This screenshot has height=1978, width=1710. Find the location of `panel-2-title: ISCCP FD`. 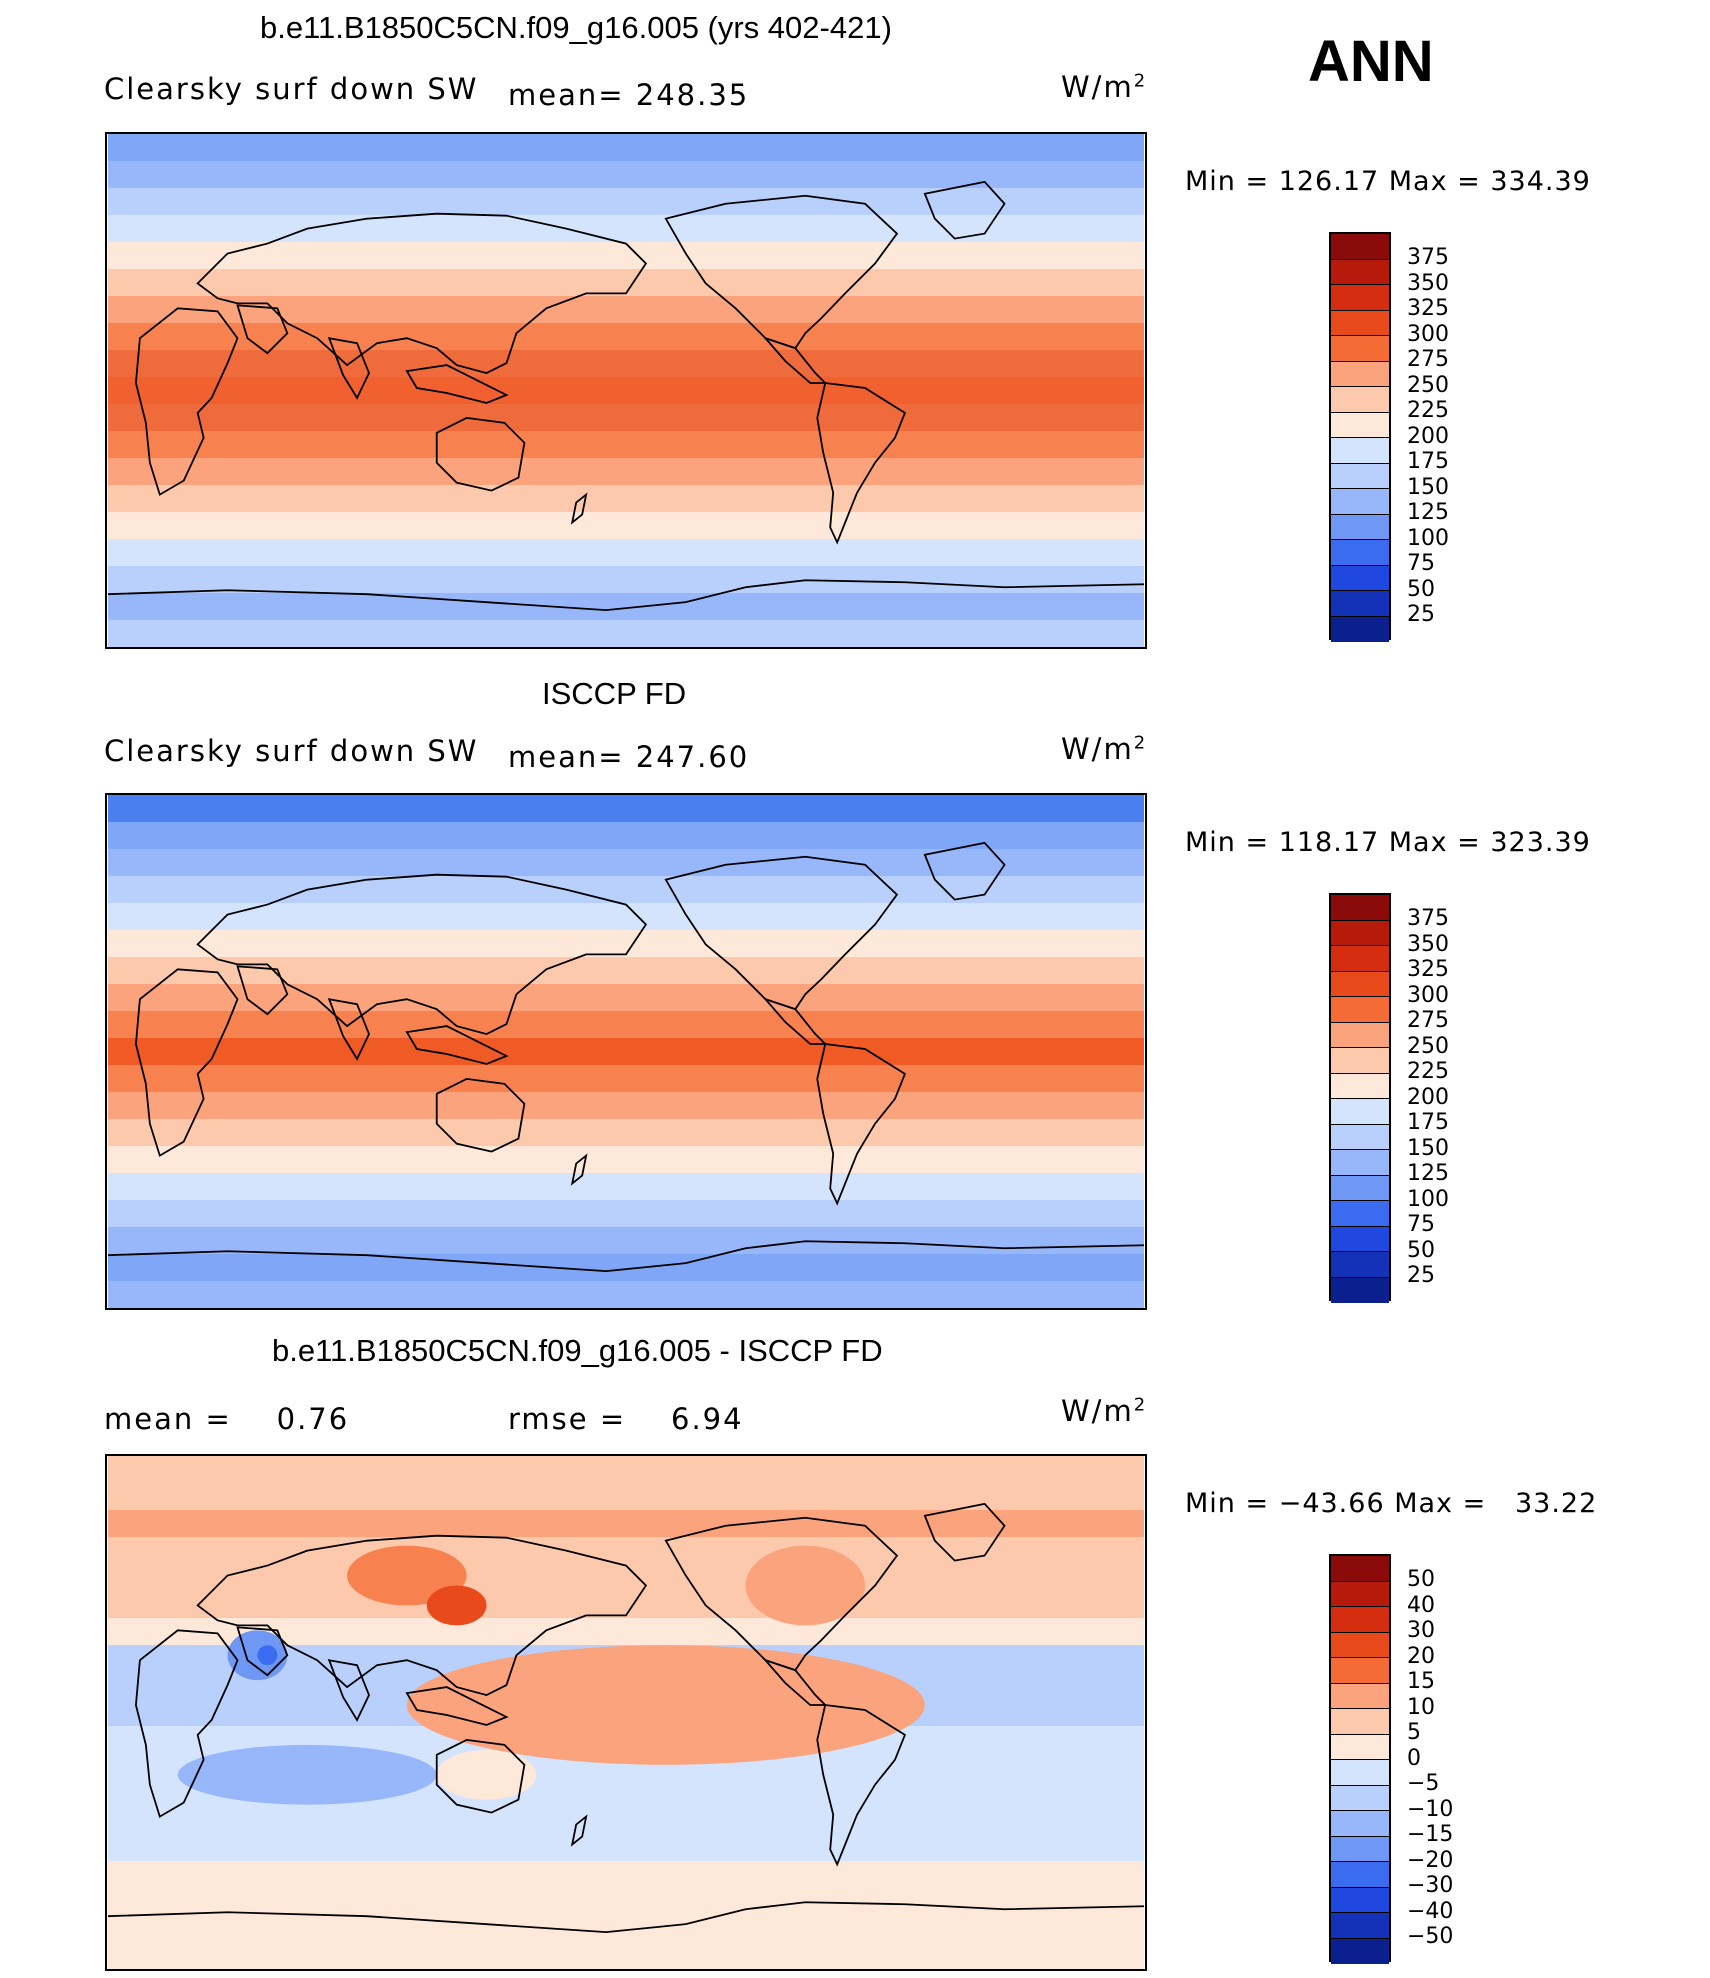

panel-2-title: ISCCP FD is located at coordinates (614, 693).